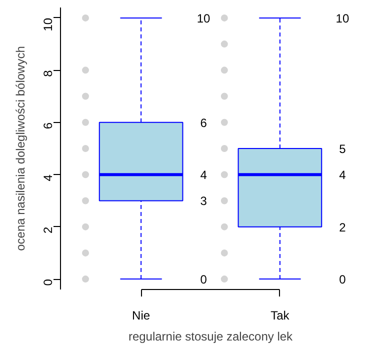 This screenshot has height=346, width=391. I want to click on annotation: 6, so click(204, 123).